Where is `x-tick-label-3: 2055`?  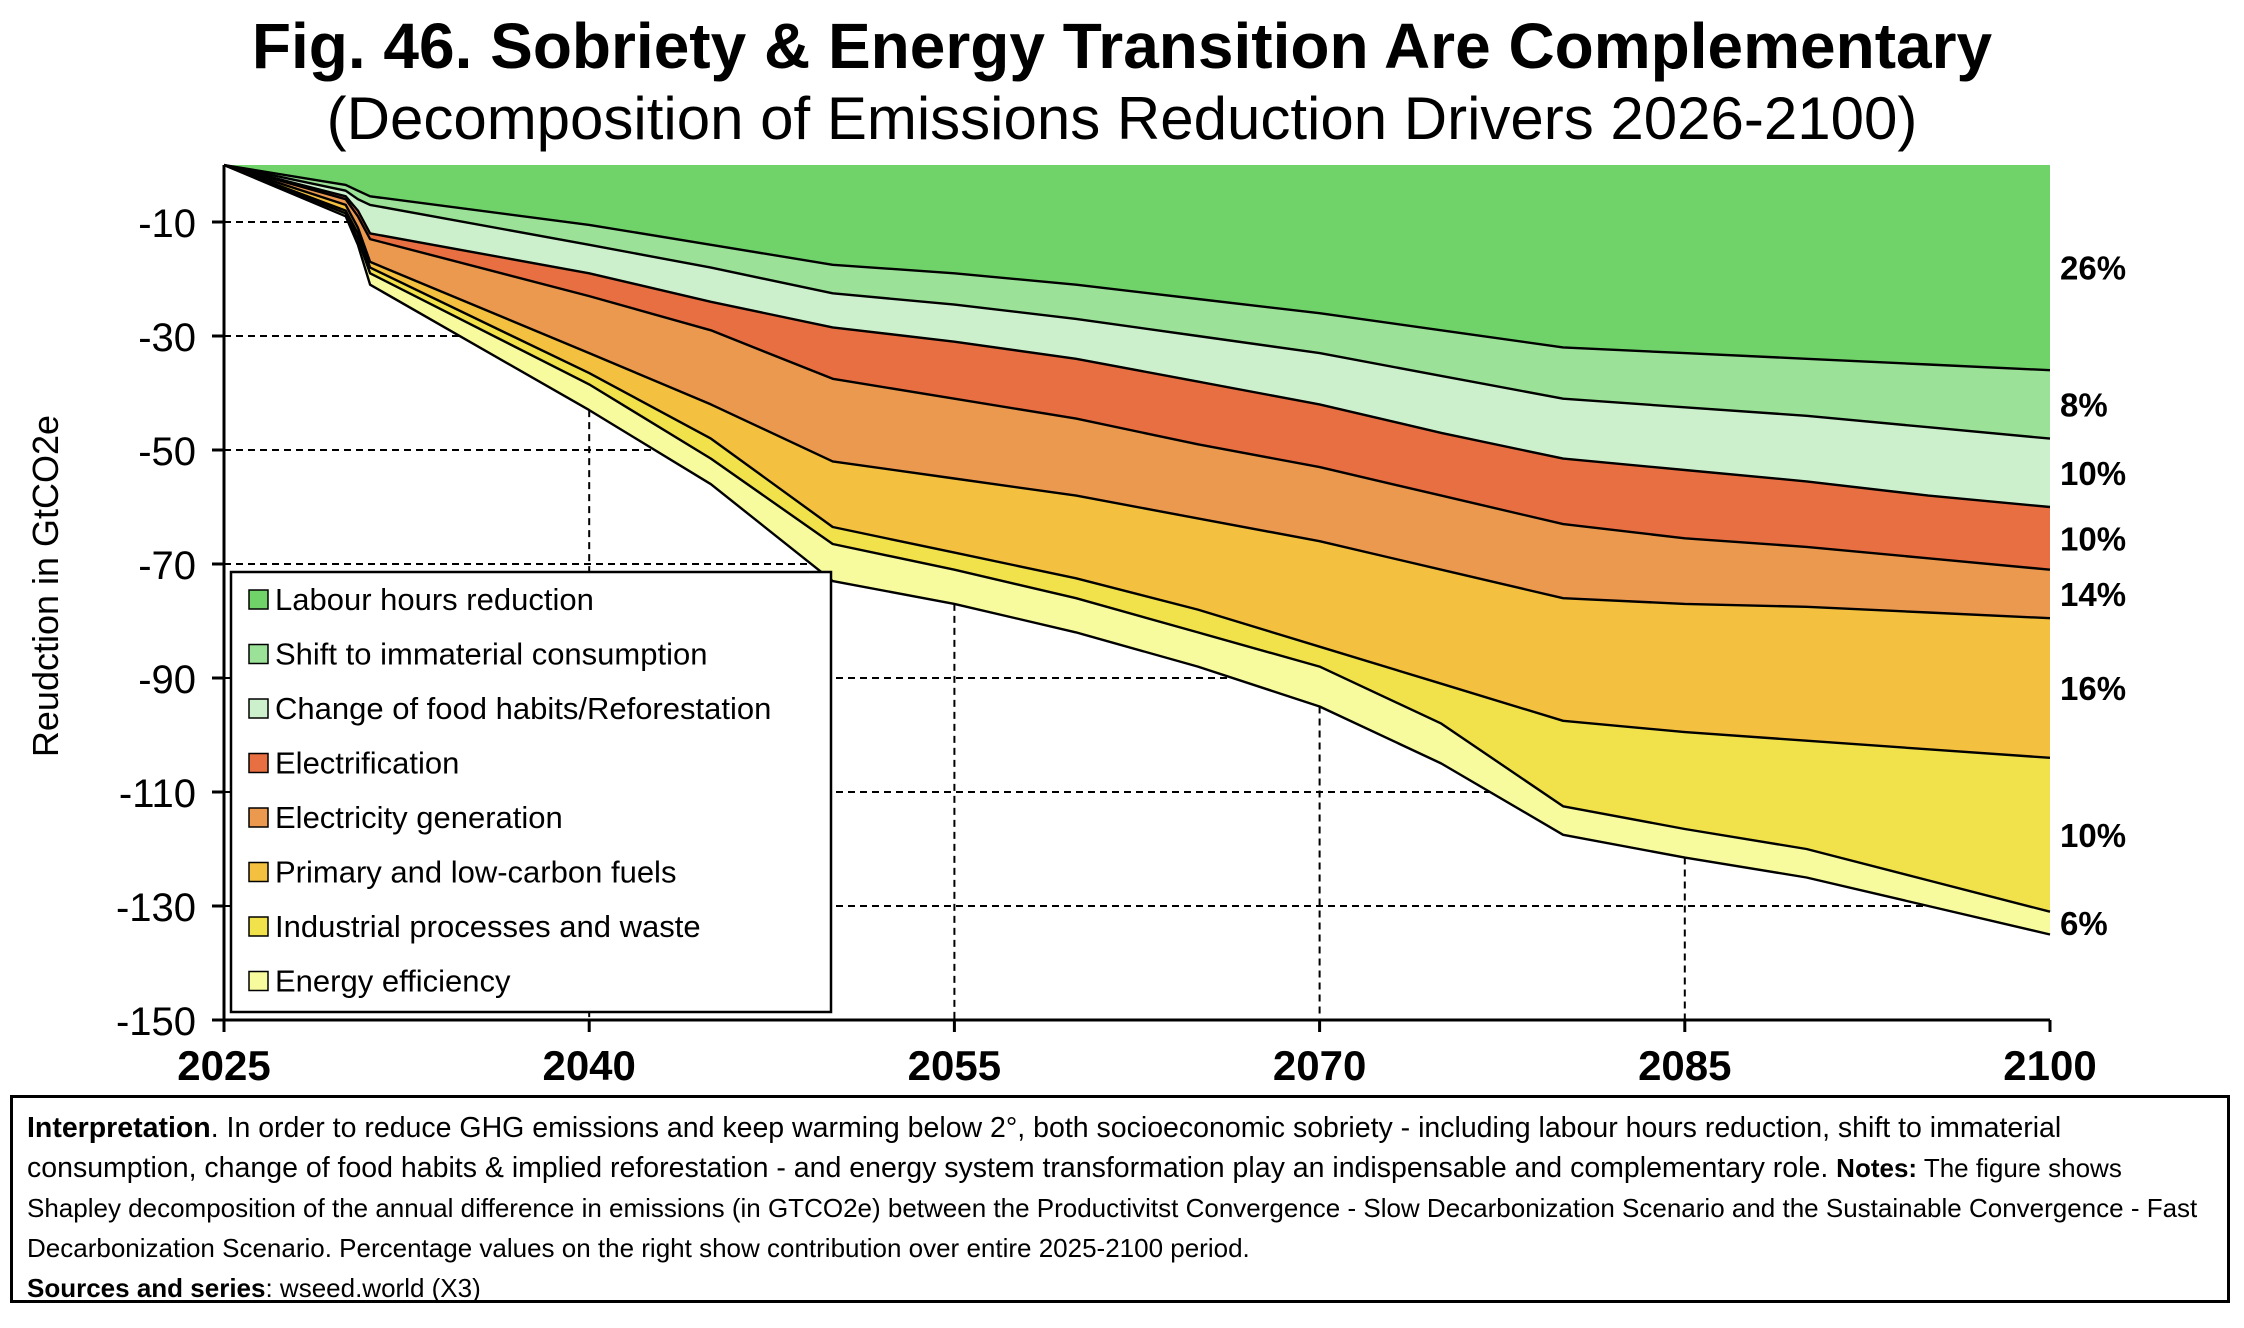
x-tick-label-3: 2055 is located at coordinates (954, 1065).